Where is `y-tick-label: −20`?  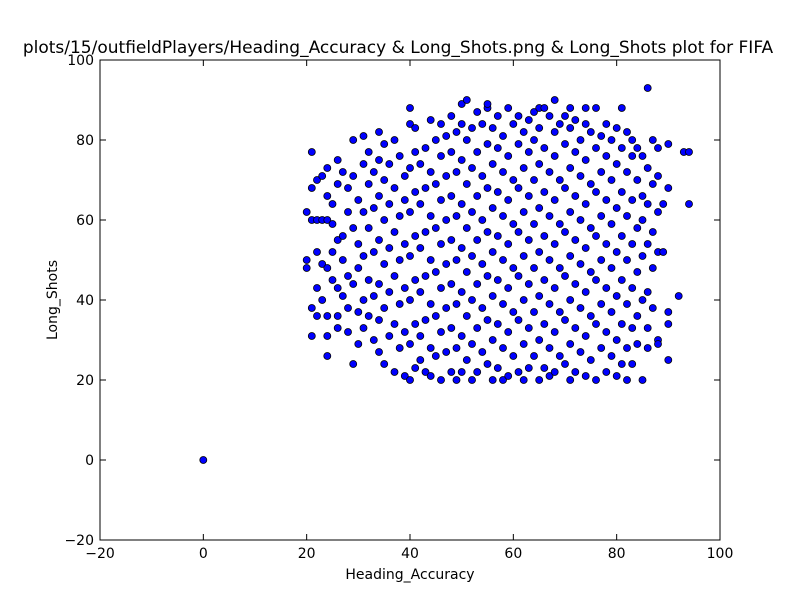
y-tick-label: −20 is located at coordinates (79, 541).